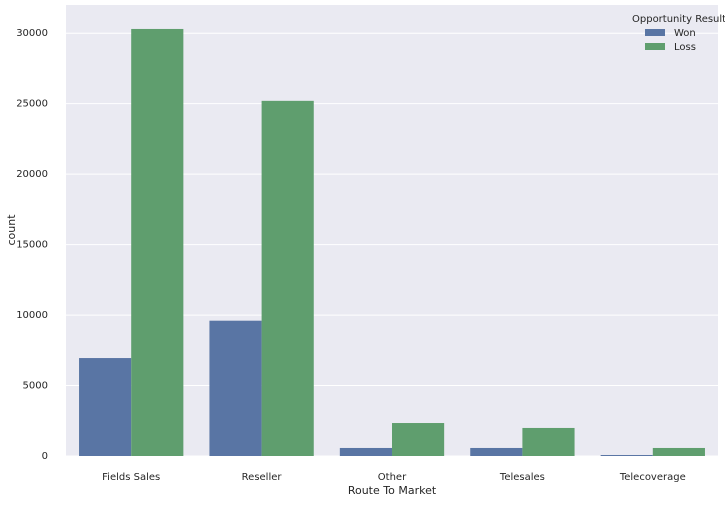  Describe the element at coordinates (32, 245) in the screenshot. I see `y-tick-label: 15000` at that location.